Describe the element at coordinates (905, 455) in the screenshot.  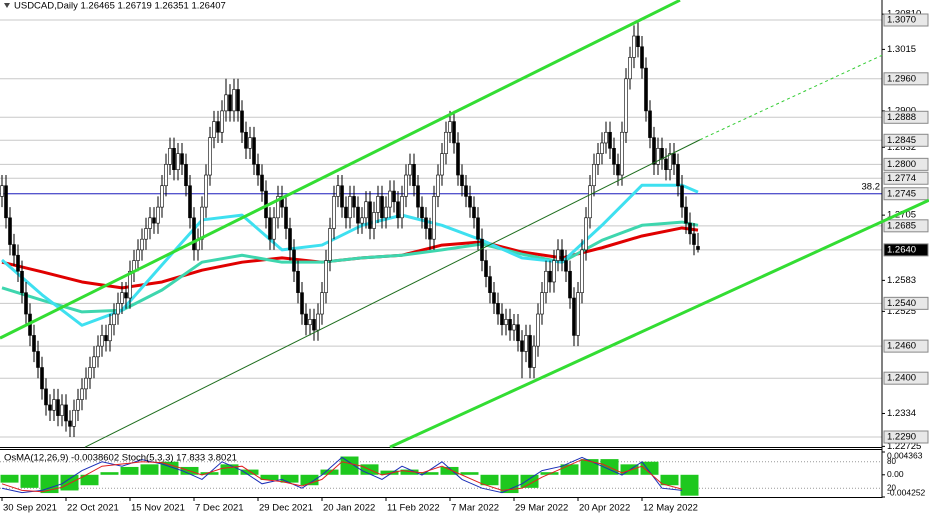
I see `osc-tick-label: 0.004363` at that location.